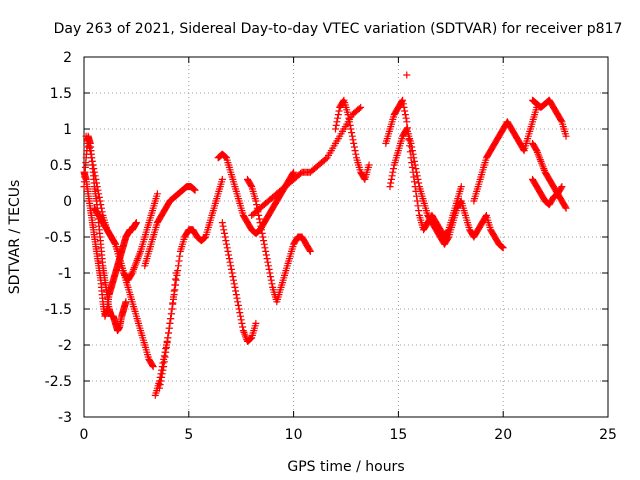 Image resolution: width=640 pixels, height=480 pixels. Describe the element at coordinates (65, 418) in the screenshot. I see `y-tick-label: -3` at that location.